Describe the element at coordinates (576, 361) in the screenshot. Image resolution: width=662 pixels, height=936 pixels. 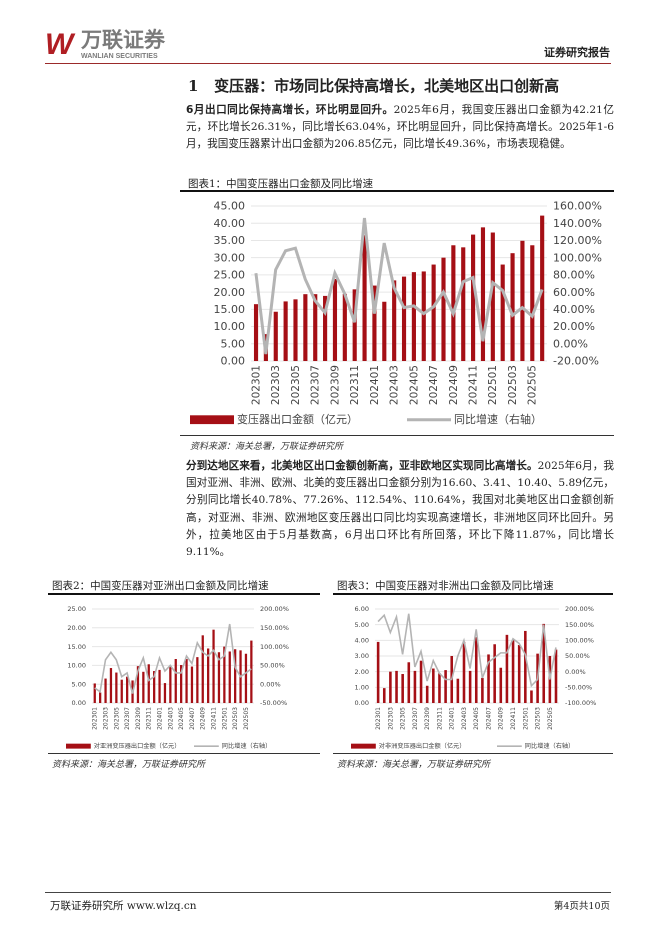
I see `y2-tick-label: -20.00%` at that location.